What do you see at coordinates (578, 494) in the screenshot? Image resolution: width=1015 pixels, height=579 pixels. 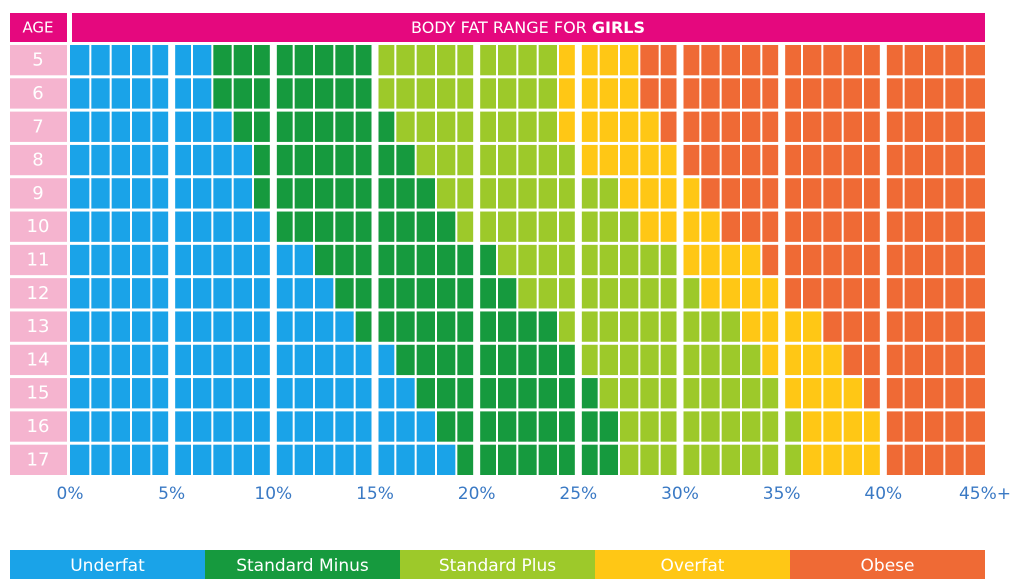 I see `x-tick-label: 25%` at bounding box center [578, 494].